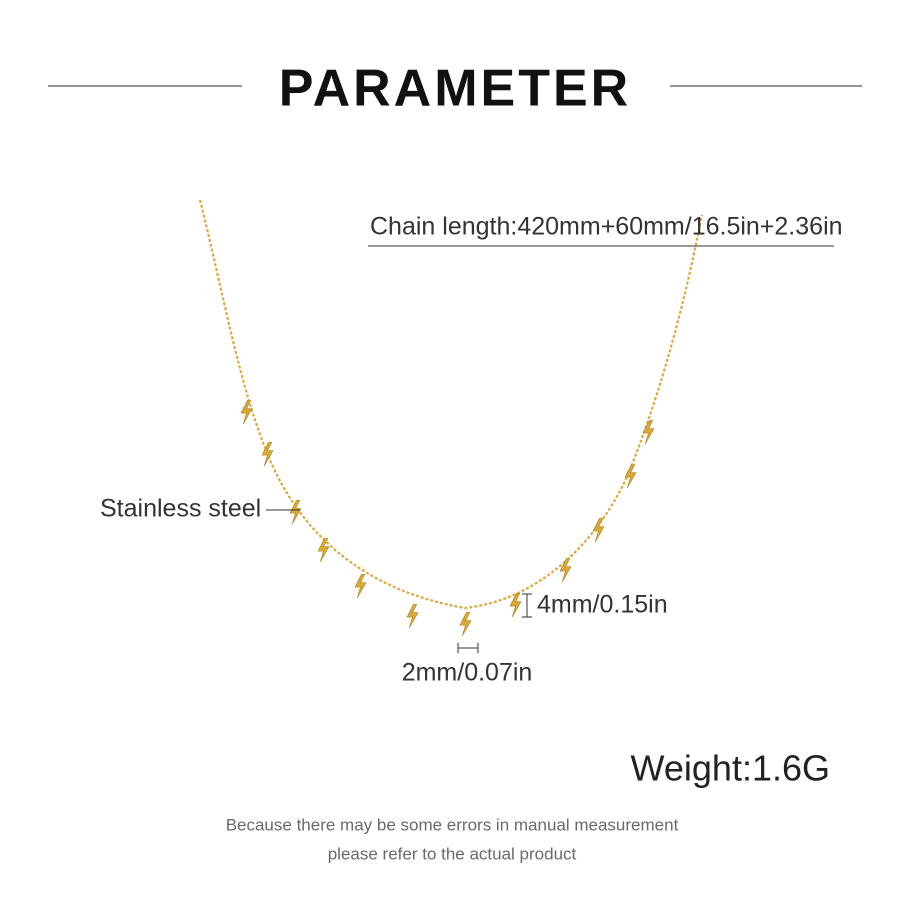  Describe the element at coordinates (606, 227) in the screenshot. I see `chain-length-label: Chain length:420mm+60mm/16.5in+2.36in` at that location.